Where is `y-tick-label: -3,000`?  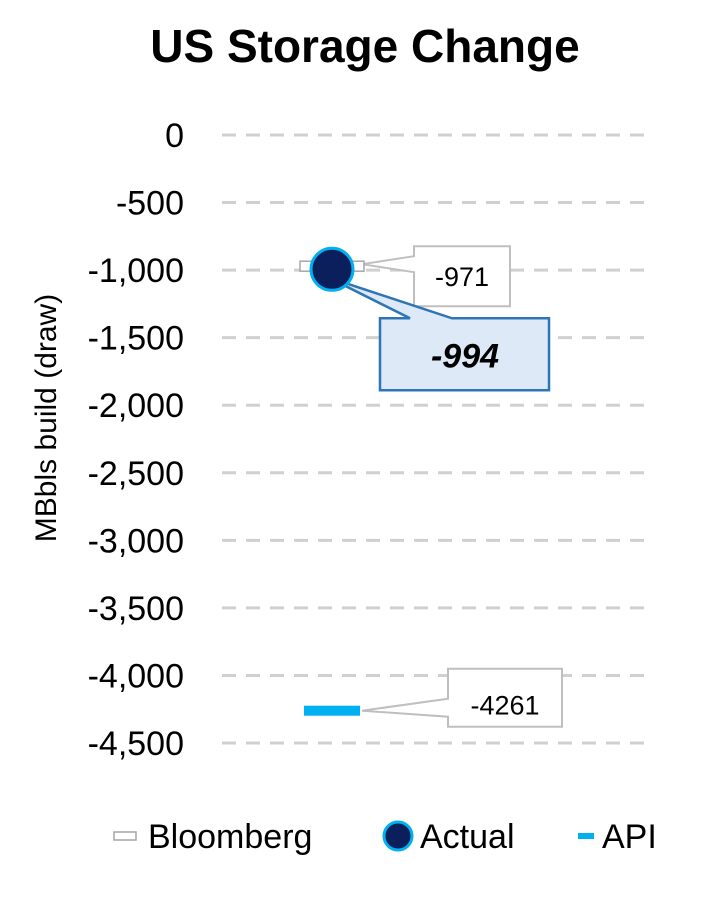
y-tick-label: -3,000 is located at coordinates (136, 541).